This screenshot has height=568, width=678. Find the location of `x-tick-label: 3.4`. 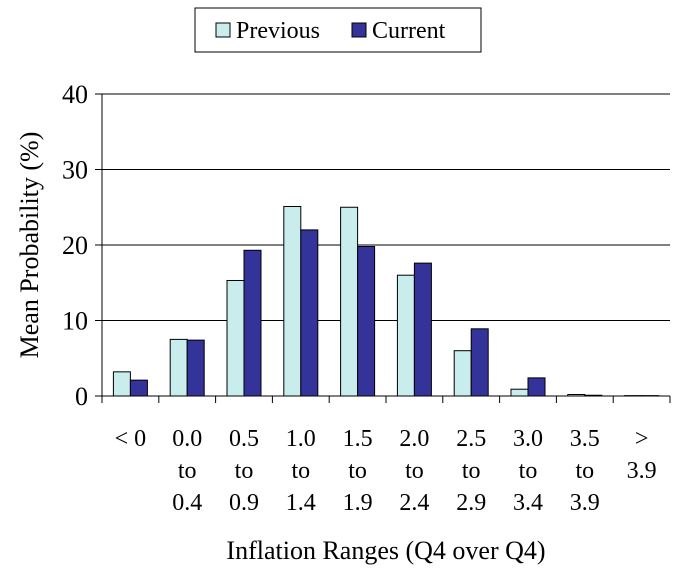

x-tick-label: 3.4 is located at coordinates (528, 503).